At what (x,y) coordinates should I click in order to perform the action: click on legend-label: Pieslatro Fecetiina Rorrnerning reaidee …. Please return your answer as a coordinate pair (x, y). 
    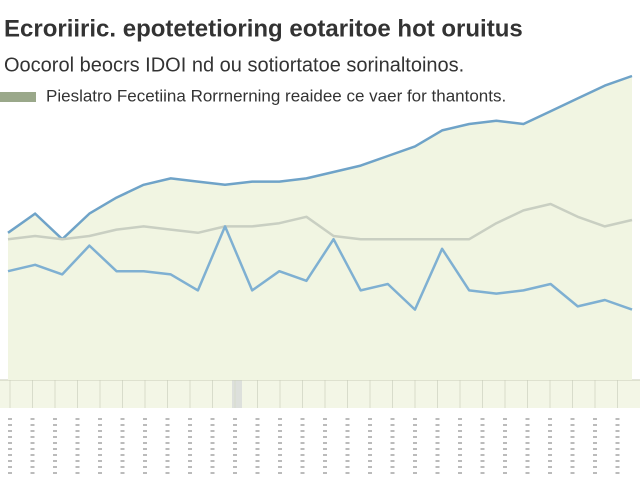
    Looking at the image, I should click on (276, 95).